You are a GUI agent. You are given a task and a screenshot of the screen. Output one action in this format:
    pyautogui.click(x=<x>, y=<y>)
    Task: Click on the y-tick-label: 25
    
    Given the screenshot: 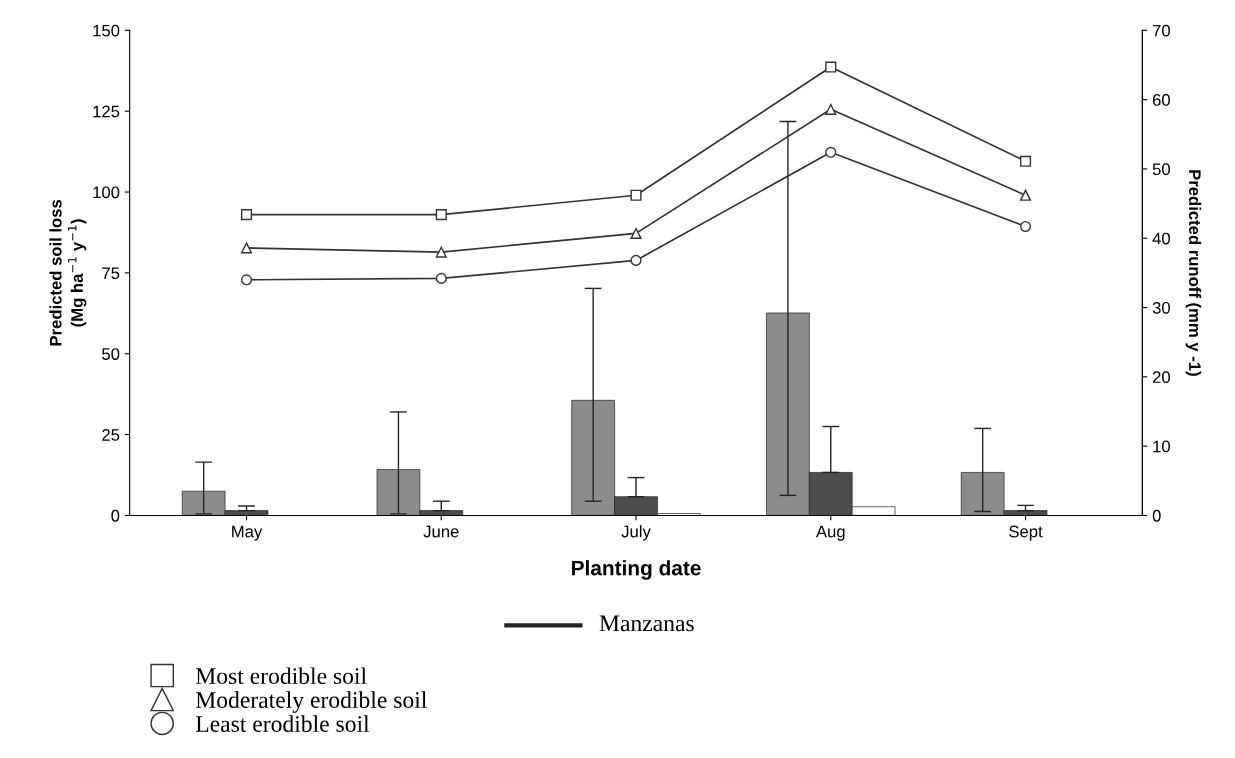 What is the action you would take?
    pyautogui.click(x=111, y=434)
    